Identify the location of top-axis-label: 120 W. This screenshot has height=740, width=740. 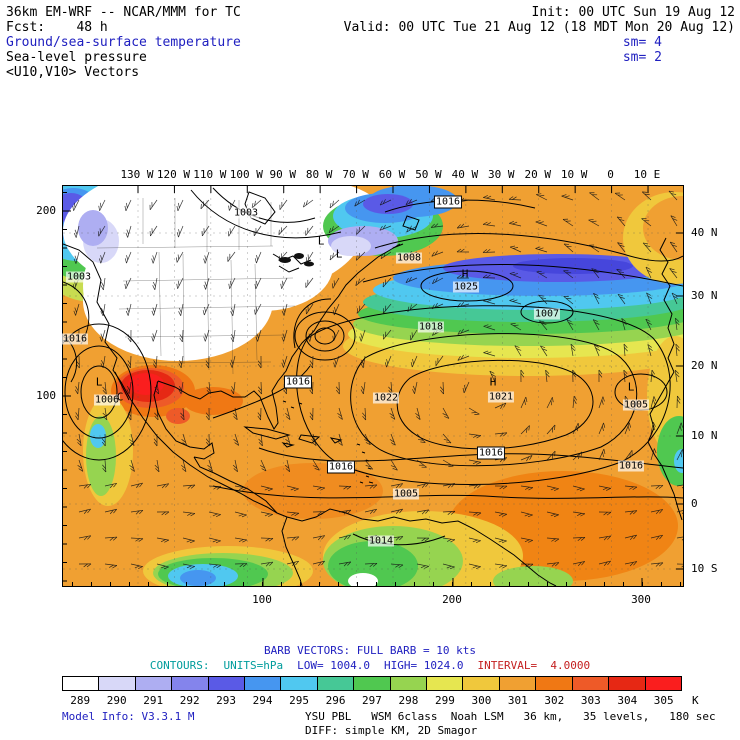
(173, 174).